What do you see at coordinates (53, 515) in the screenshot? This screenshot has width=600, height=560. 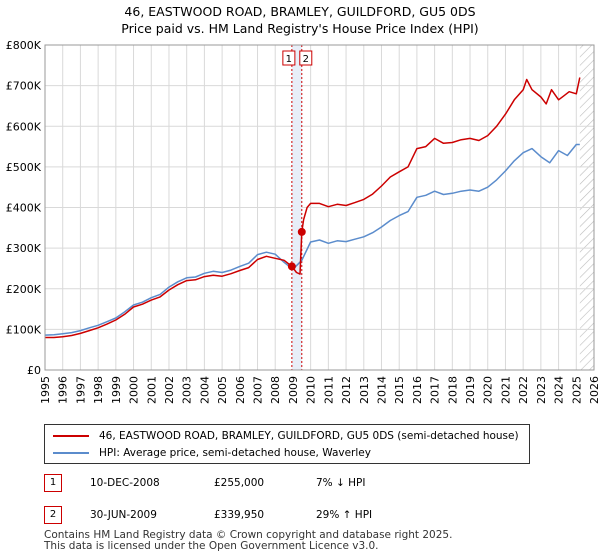 I see `transaction-number: 2` at bounding box center [53, 515].